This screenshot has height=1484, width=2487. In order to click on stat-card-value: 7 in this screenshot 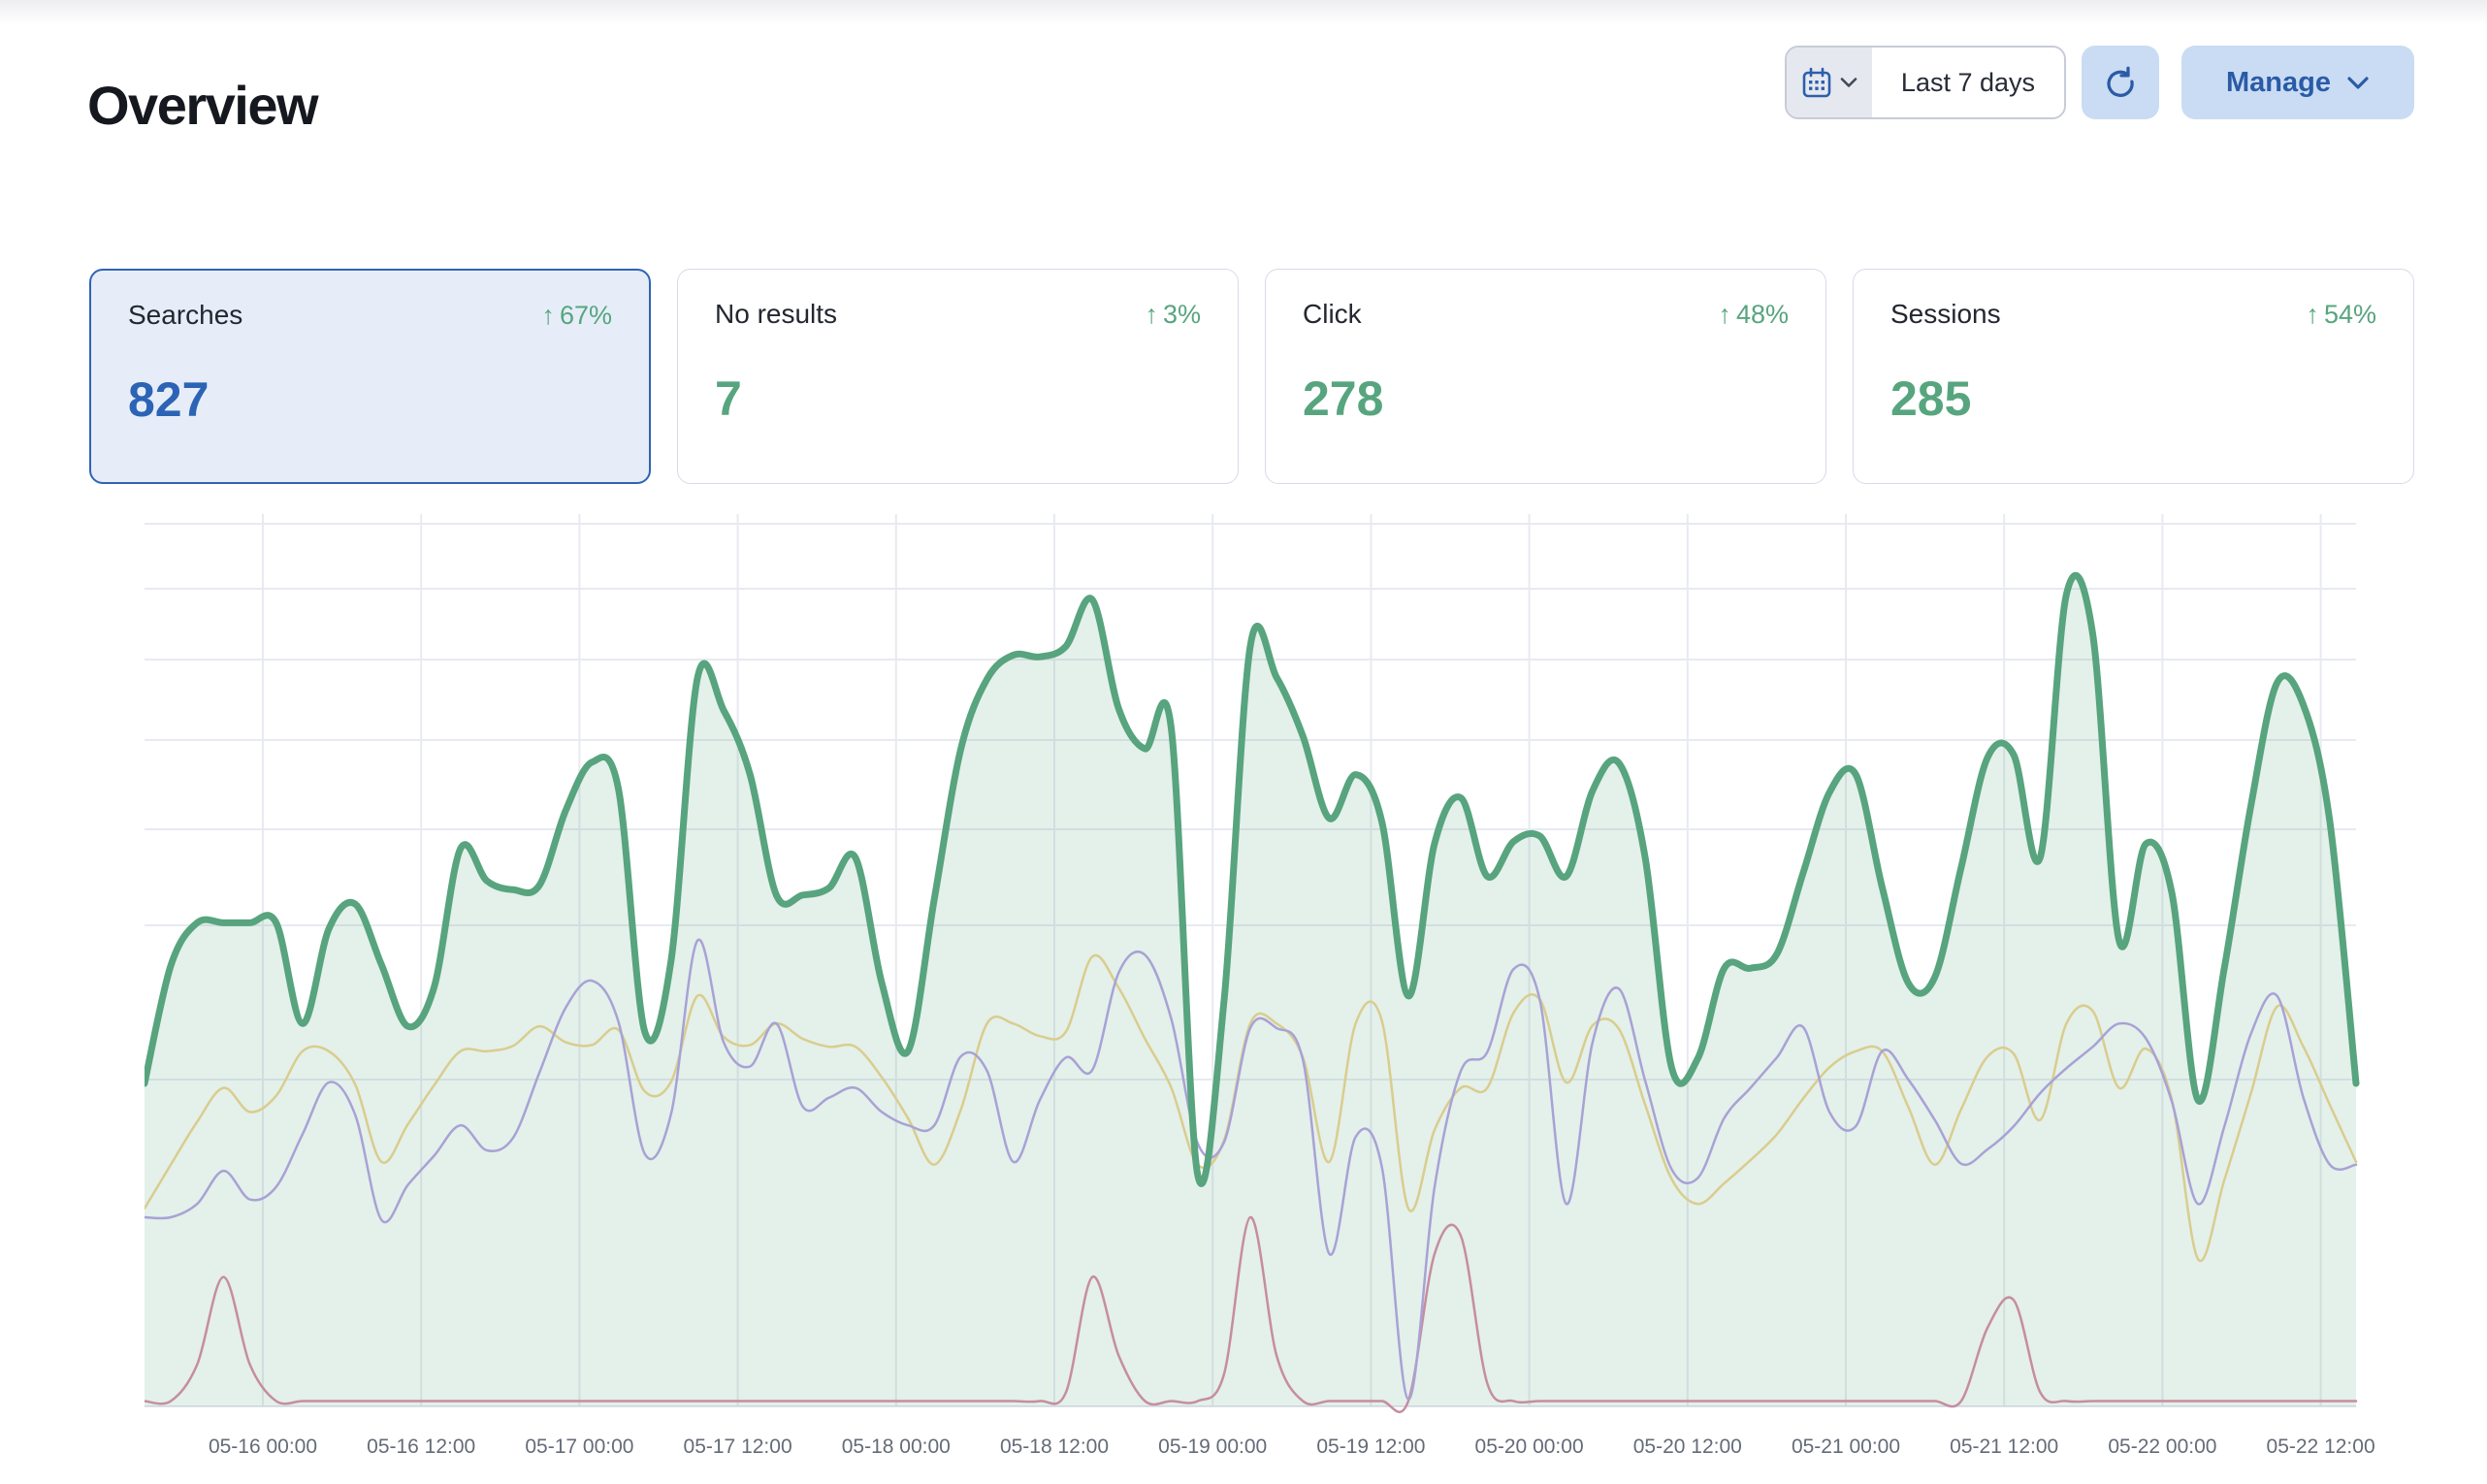, I will do `click(728, 398)`.